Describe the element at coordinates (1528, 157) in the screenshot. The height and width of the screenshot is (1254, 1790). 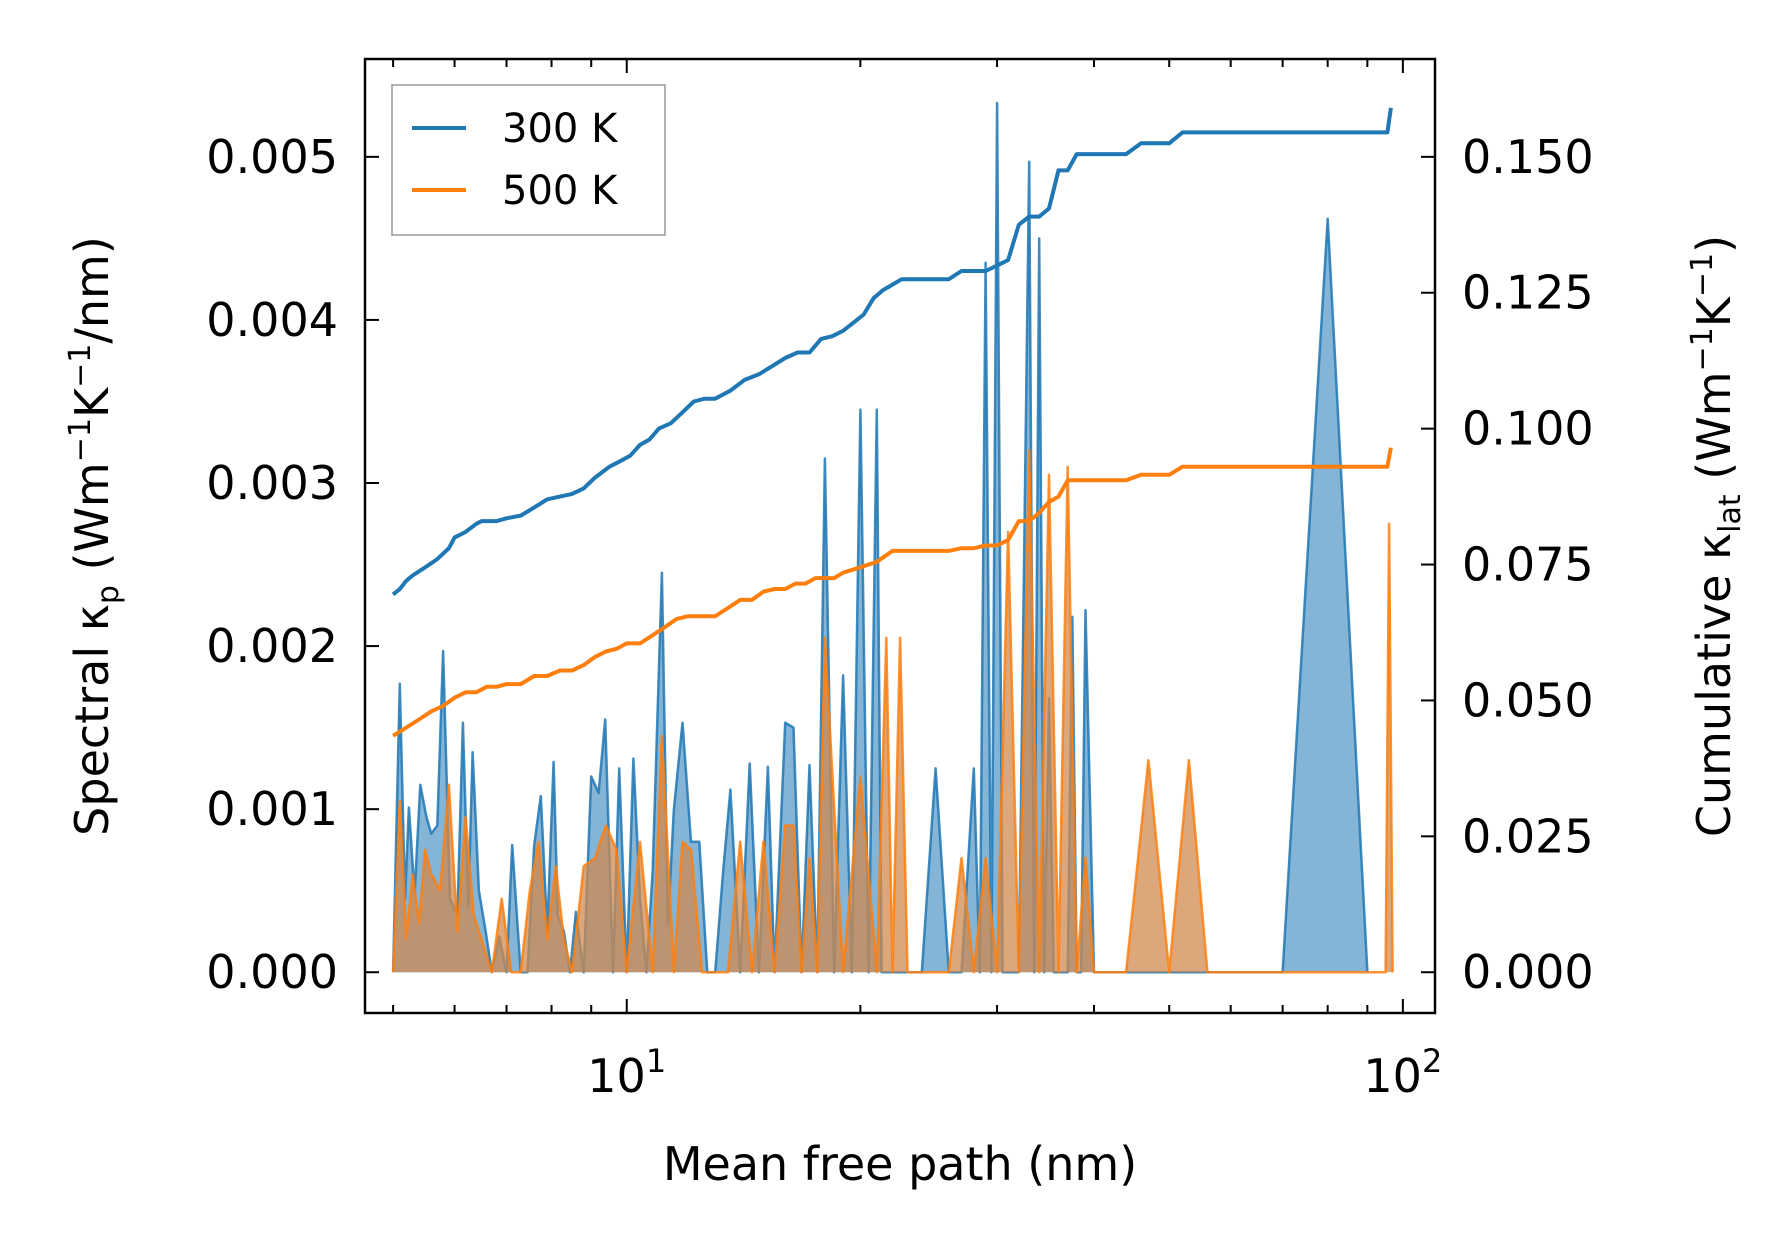
I see `y-tick-label-right: 0.150` at that location.